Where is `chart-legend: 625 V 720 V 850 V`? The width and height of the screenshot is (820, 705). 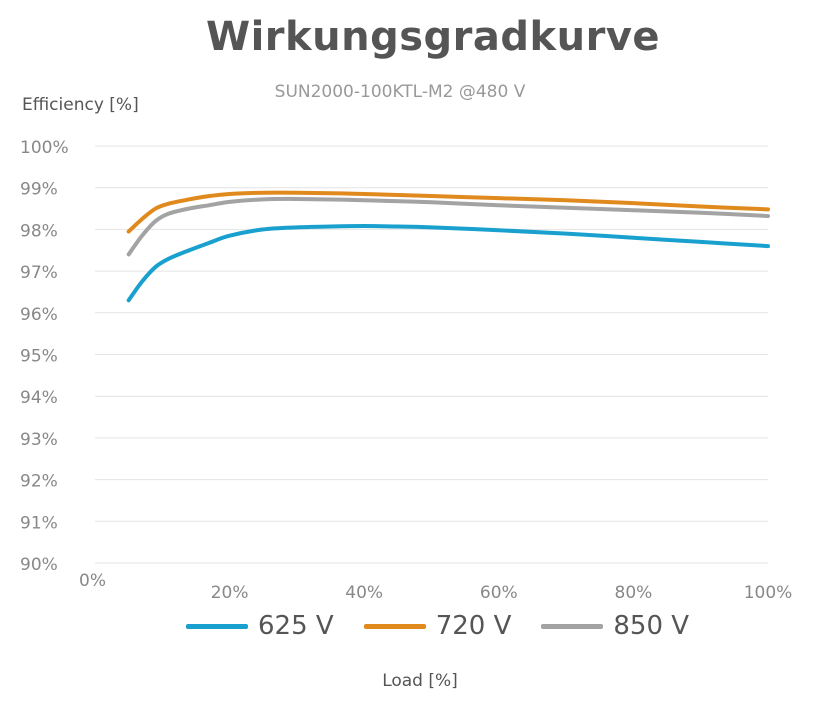 chart-legend: 625 V 720 V 850 V is located at coordinates (452, 626).